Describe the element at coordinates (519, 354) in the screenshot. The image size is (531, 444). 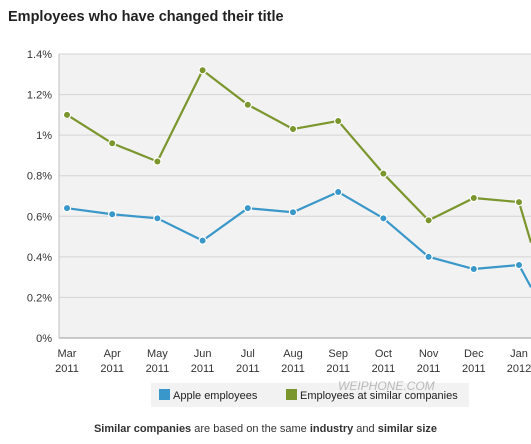
I see `x-tick-label-month: Jan` at that location.